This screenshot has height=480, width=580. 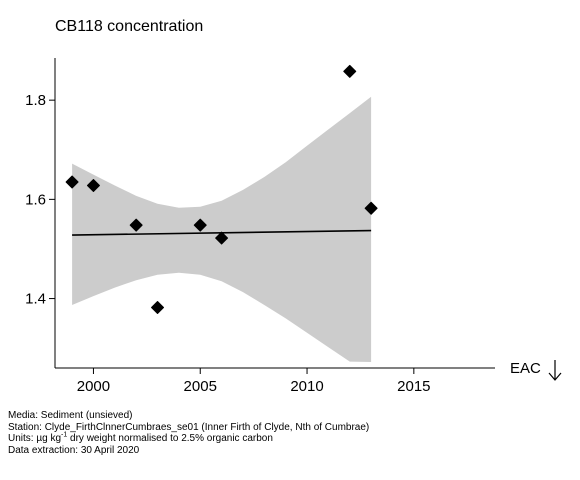 I want to click on footer-extraction: Data extraction: 30 April 2020, so click(x=74, y=450).